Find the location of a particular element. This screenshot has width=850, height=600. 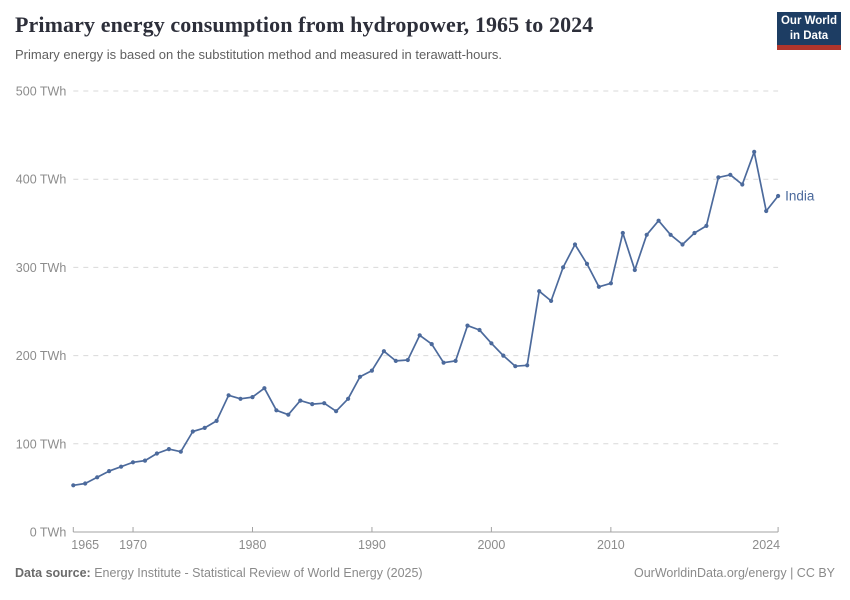

x-axis-tick-label: 1990 is located at coordinates (372, 545).